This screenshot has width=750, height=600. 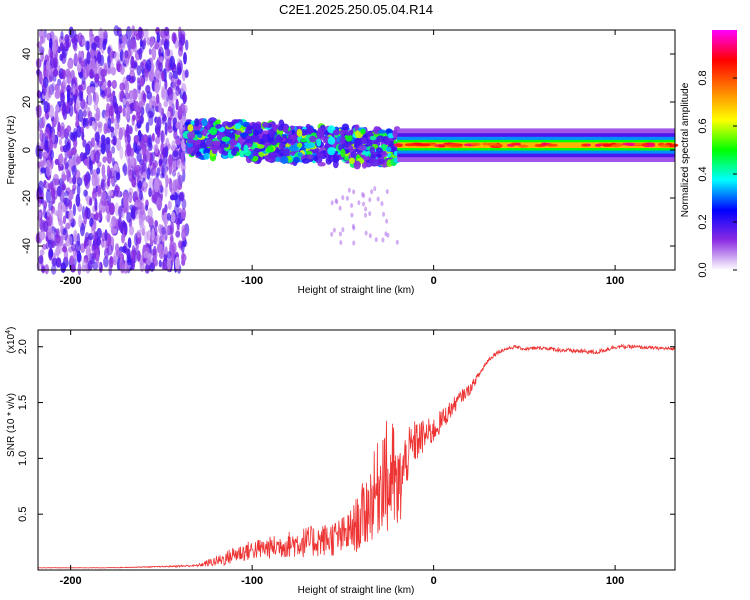 What do you see at coordinates (23, 346) in the screenshot?
I see `y-tick-label: 2.0` at bounding box center [23, 346].